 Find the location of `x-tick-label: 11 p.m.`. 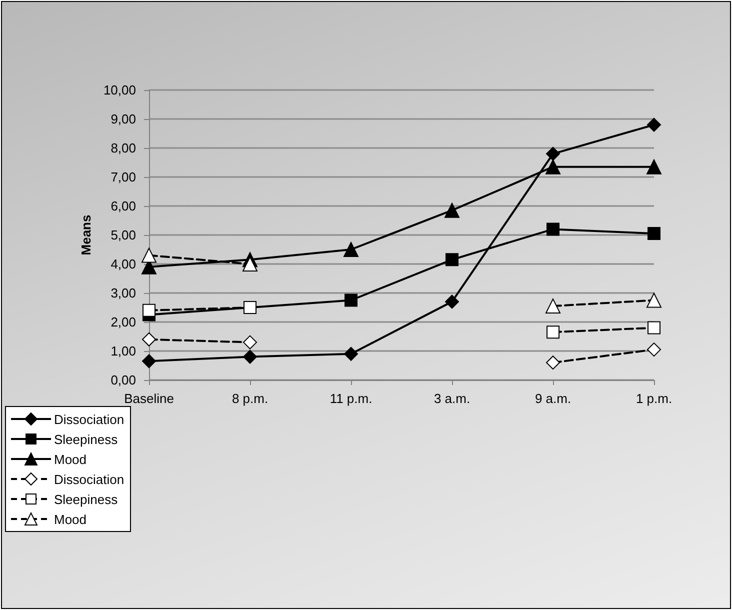

x-tick-label: 11 p.m. is located at coordinates (351, 398).